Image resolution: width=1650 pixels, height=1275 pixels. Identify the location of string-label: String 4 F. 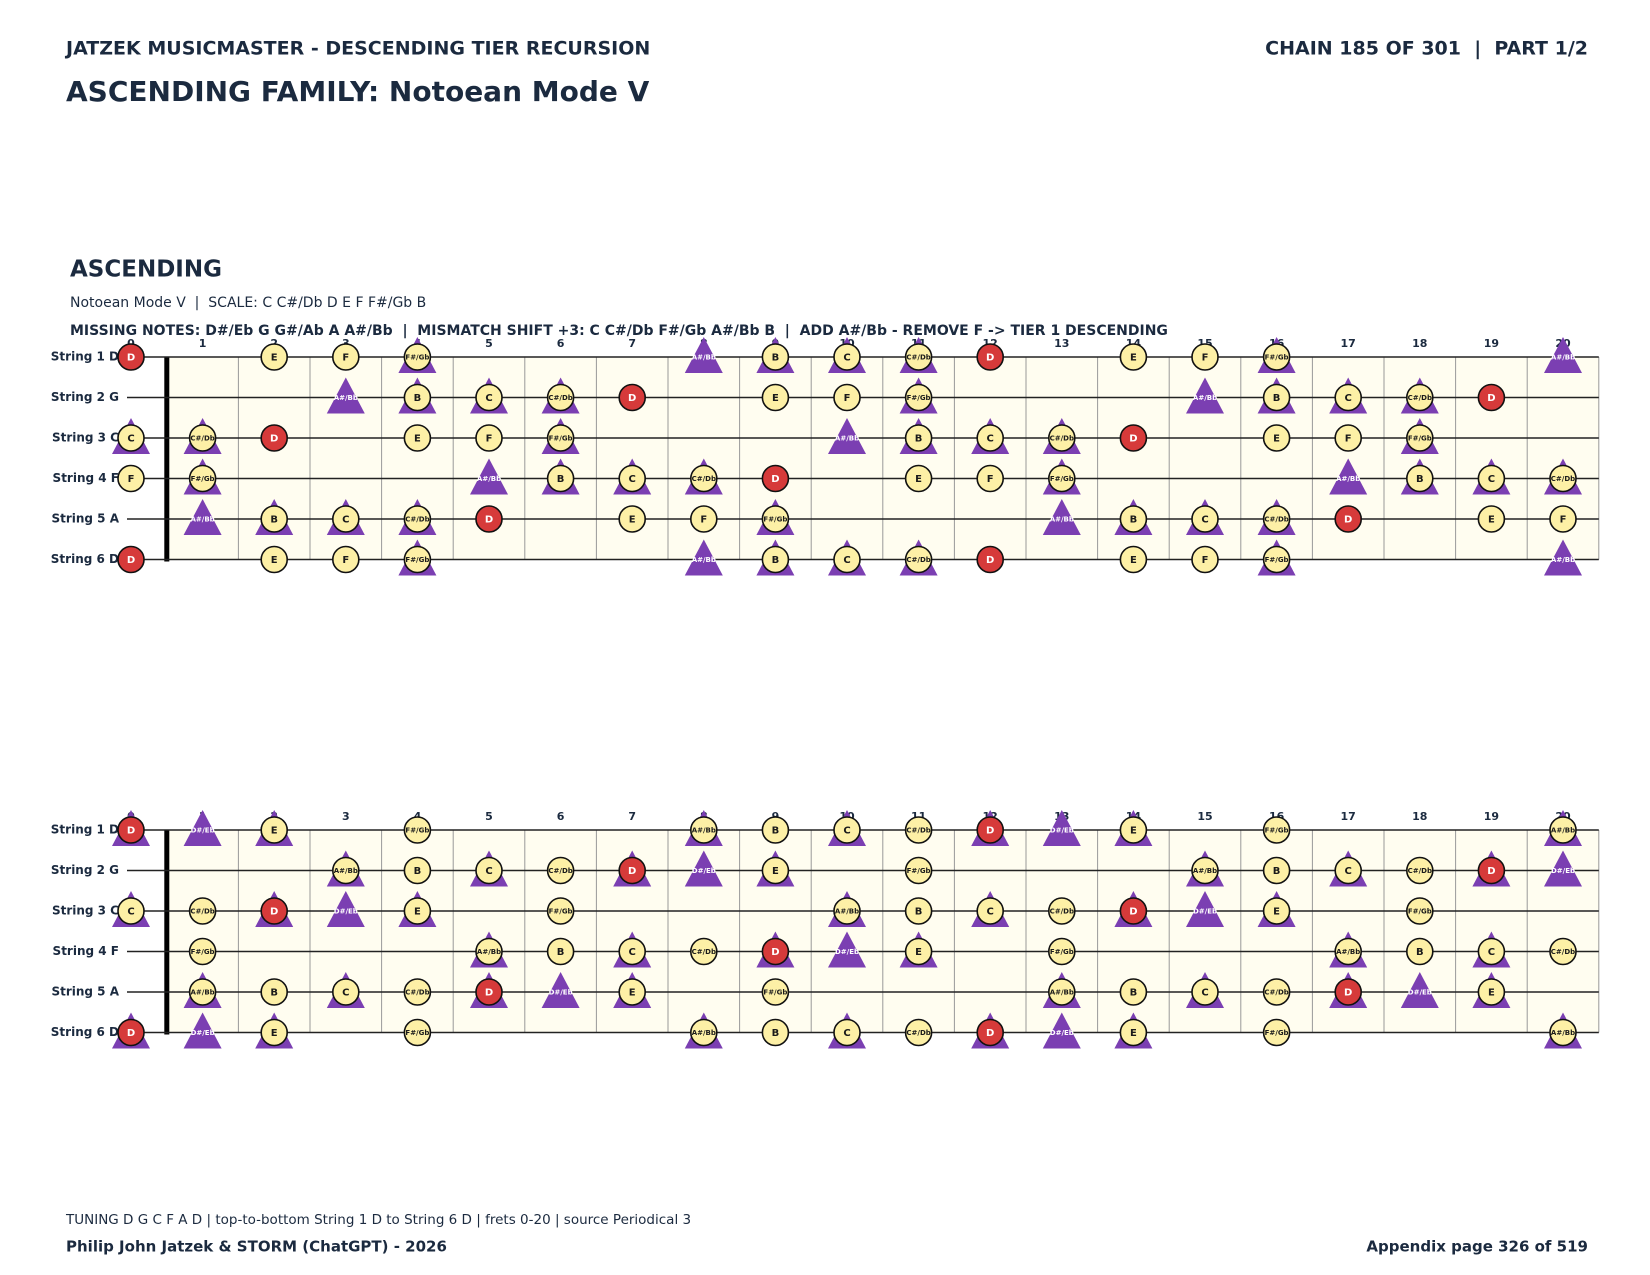
(86, 951).